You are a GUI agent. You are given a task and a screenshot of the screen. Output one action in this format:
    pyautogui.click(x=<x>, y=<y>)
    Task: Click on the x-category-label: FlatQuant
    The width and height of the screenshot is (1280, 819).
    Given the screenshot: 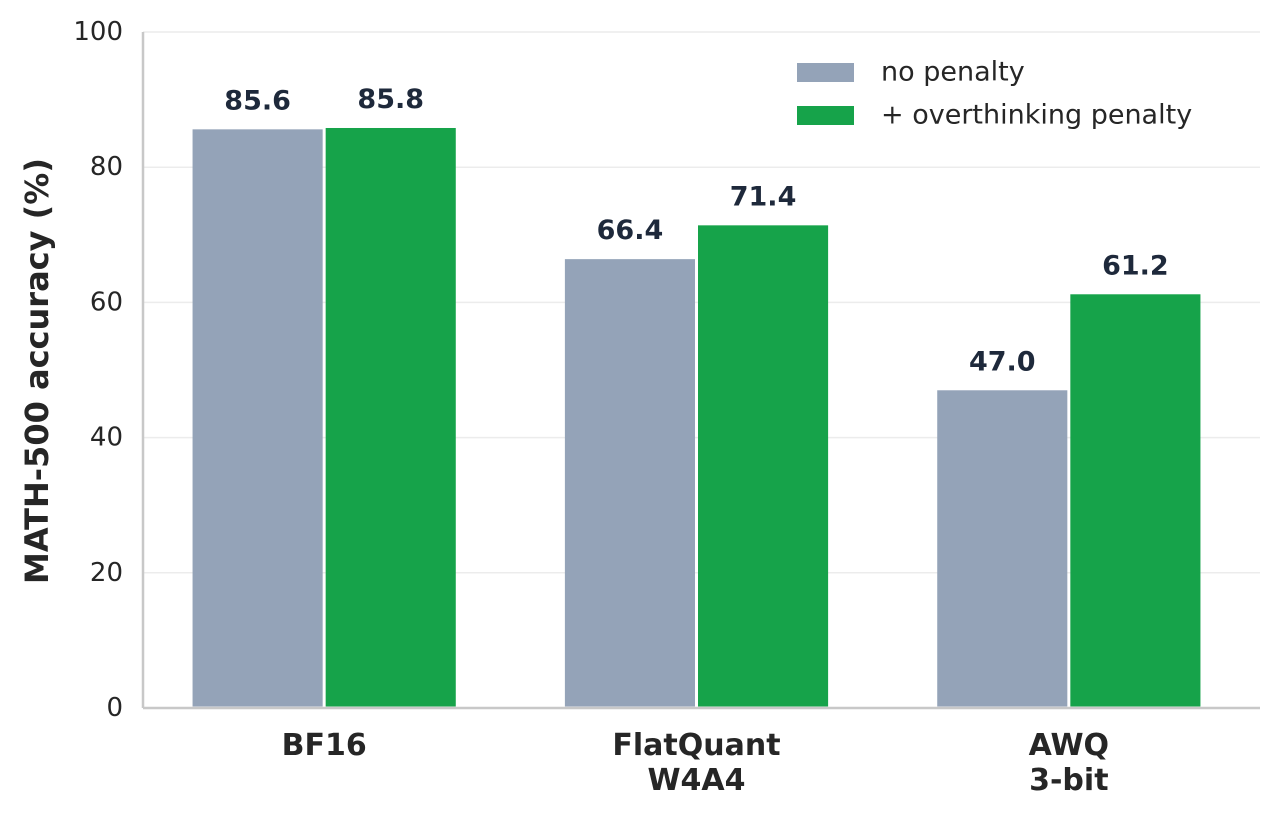 What is the action you would take?
    pyautogui.click(x=696, y=745)
    